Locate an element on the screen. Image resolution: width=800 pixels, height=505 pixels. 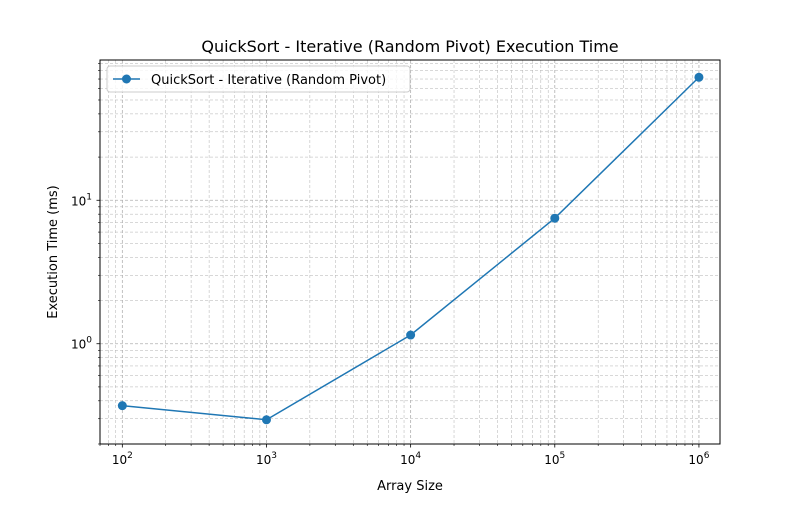
x-tick-exponent: 5 is located at coordinates (563, 456).